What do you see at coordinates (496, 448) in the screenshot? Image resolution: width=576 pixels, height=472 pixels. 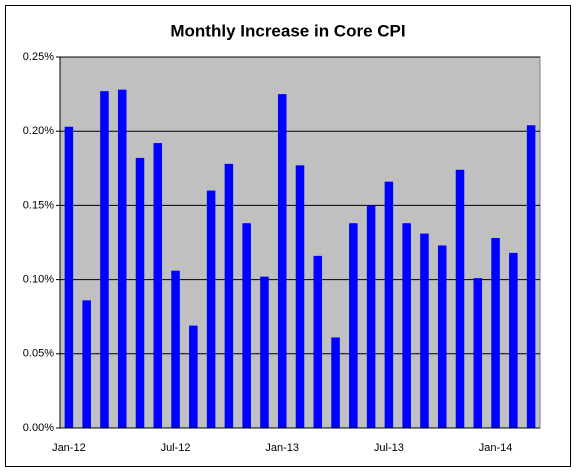 I see `x-tick-label: Jan-14` at bounding box center [496, 448].